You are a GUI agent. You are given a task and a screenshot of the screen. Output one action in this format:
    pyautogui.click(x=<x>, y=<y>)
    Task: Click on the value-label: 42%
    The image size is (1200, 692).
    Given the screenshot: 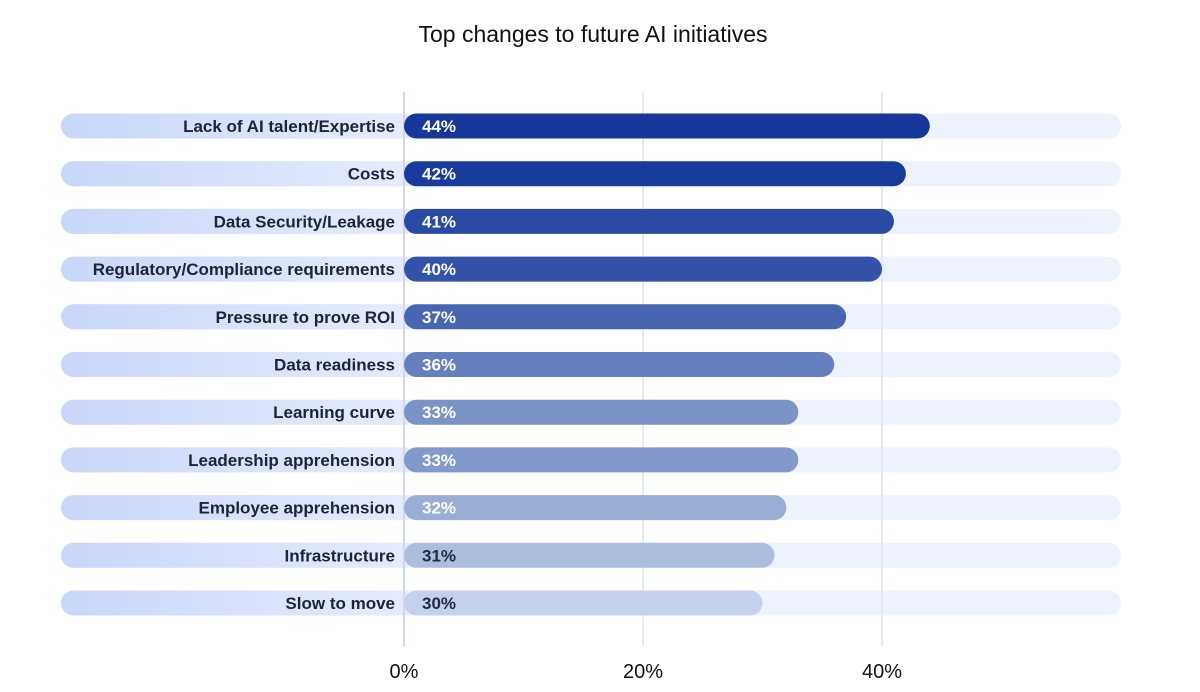 What is the action you would take?
    pyautogui.click(x=439, y=174)
    